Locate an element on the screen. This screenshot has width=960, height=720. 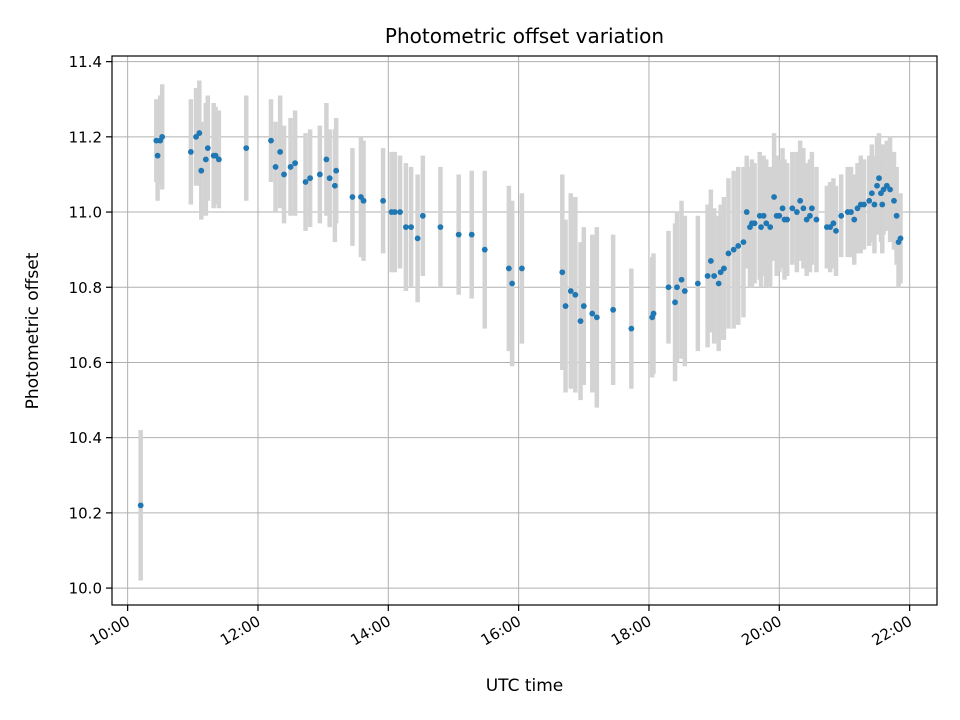
y-tick-label: 10.6 is located at coordinates (85, 363).